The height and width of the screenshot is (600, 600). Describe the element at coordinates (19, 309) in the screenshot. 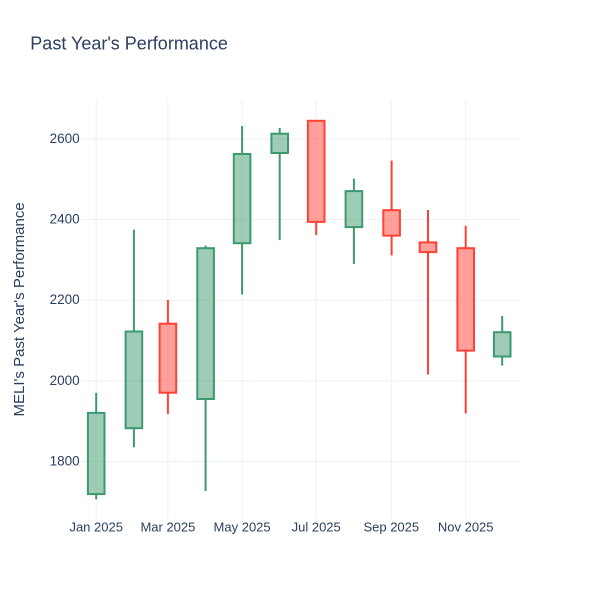

I see `svg-text: MELI's Past Year's Performance` at that location.